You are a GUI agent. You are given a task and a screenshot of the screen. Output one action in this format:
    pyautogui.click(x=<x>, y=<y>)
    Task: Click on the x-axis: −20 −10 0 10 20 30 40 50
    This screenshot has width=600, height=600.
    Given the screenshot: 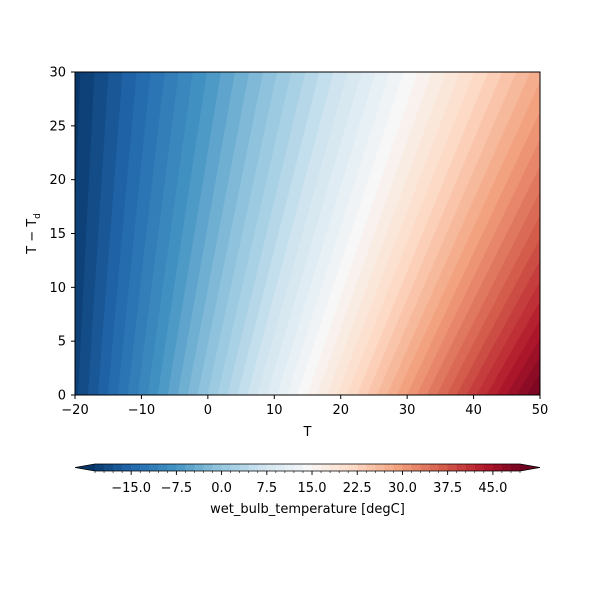 What is the action you would take?
    pyautogui.click(x=304, y=406)
    